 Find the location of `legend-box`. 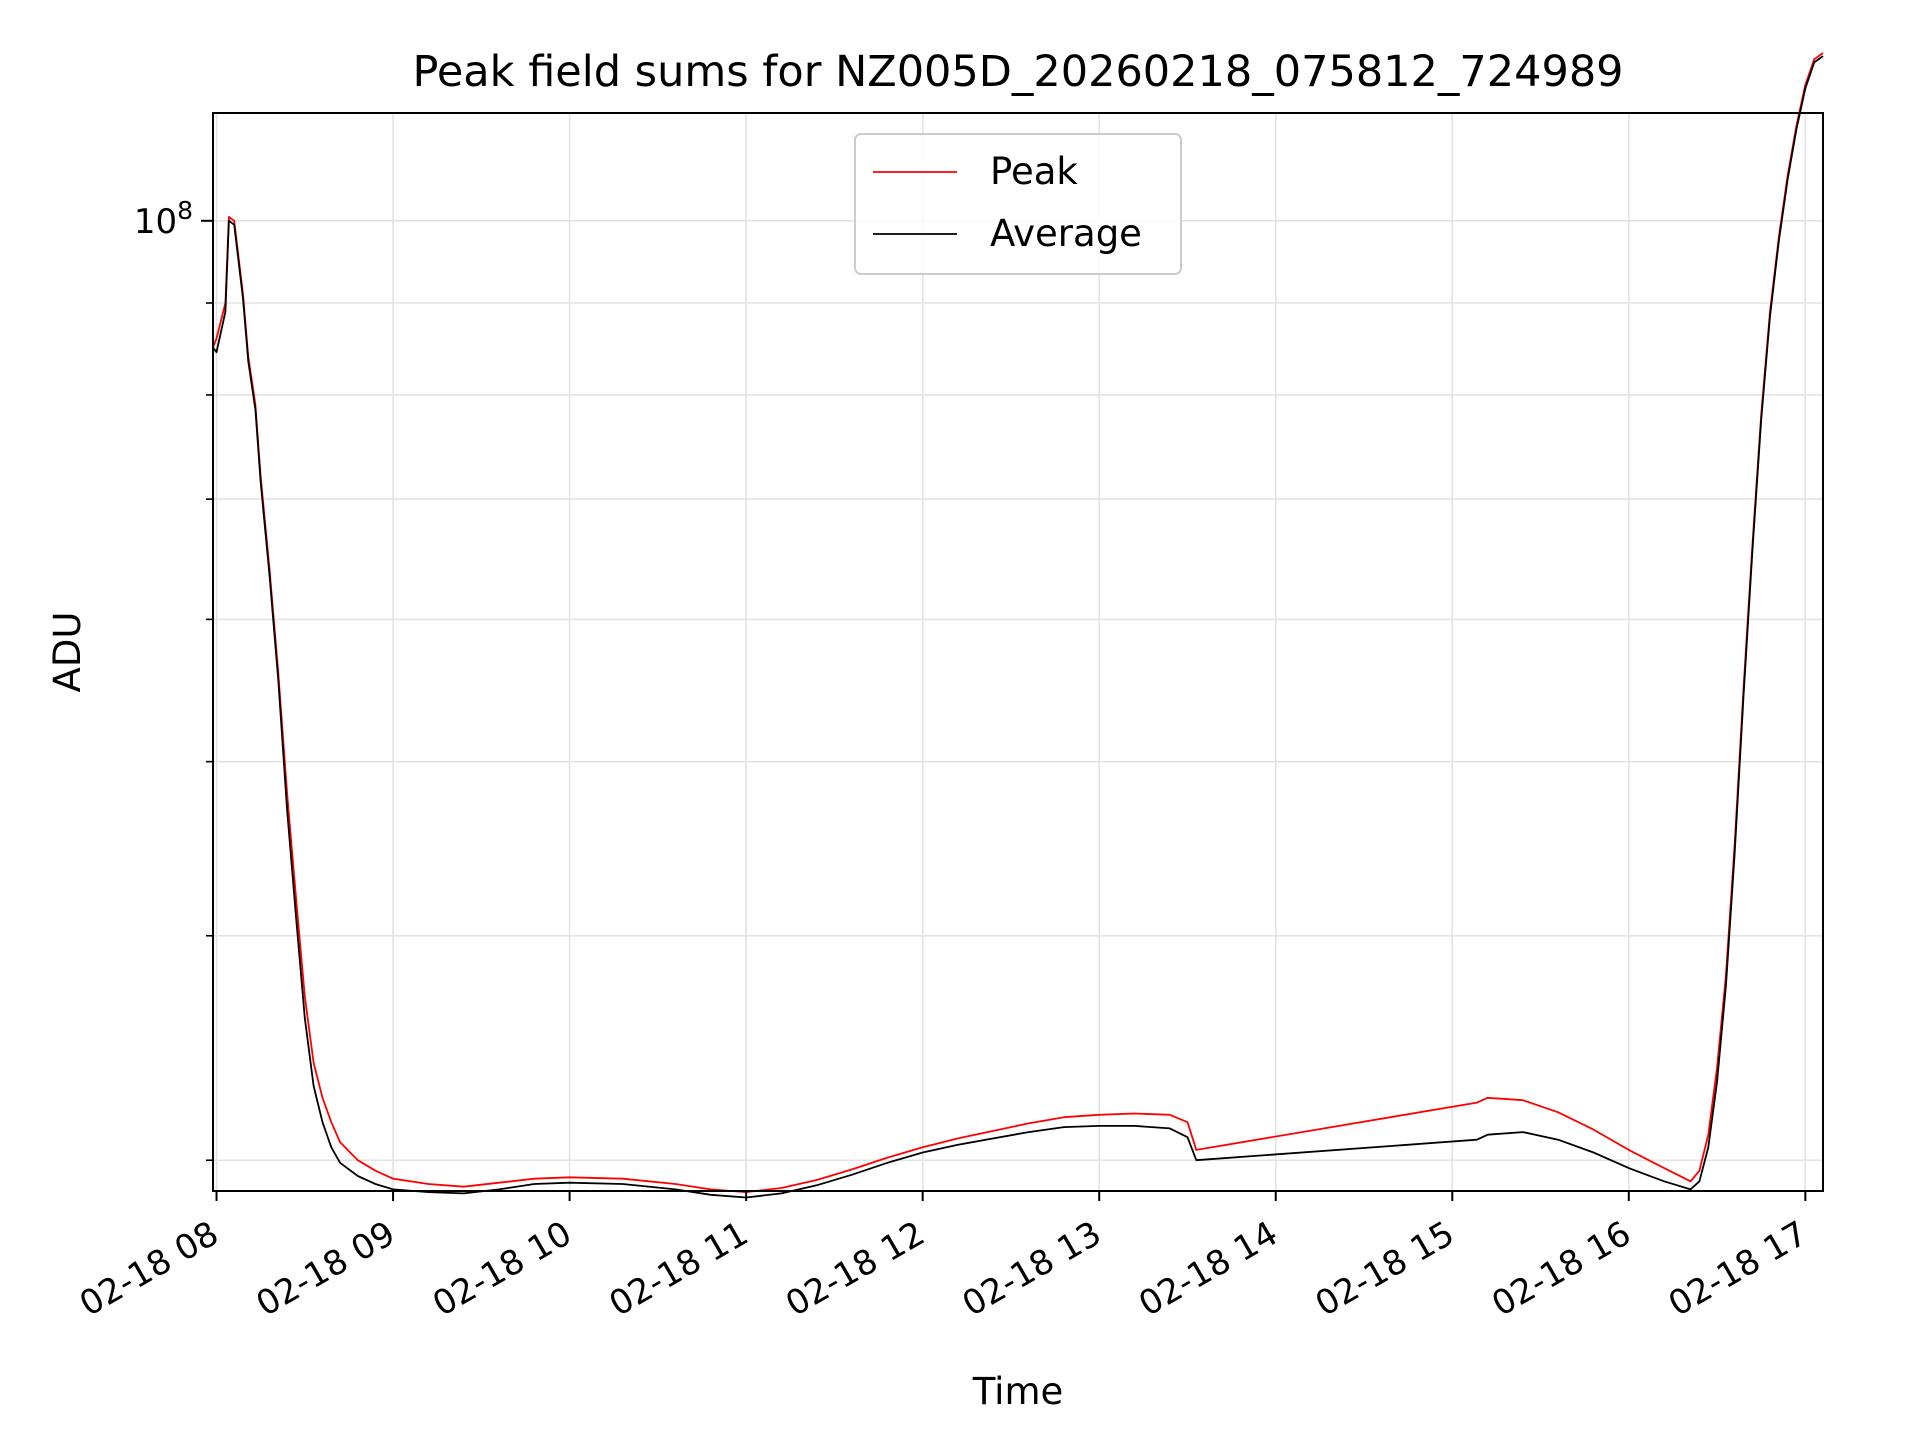

legend-box is located at coordinates (1018, 204).